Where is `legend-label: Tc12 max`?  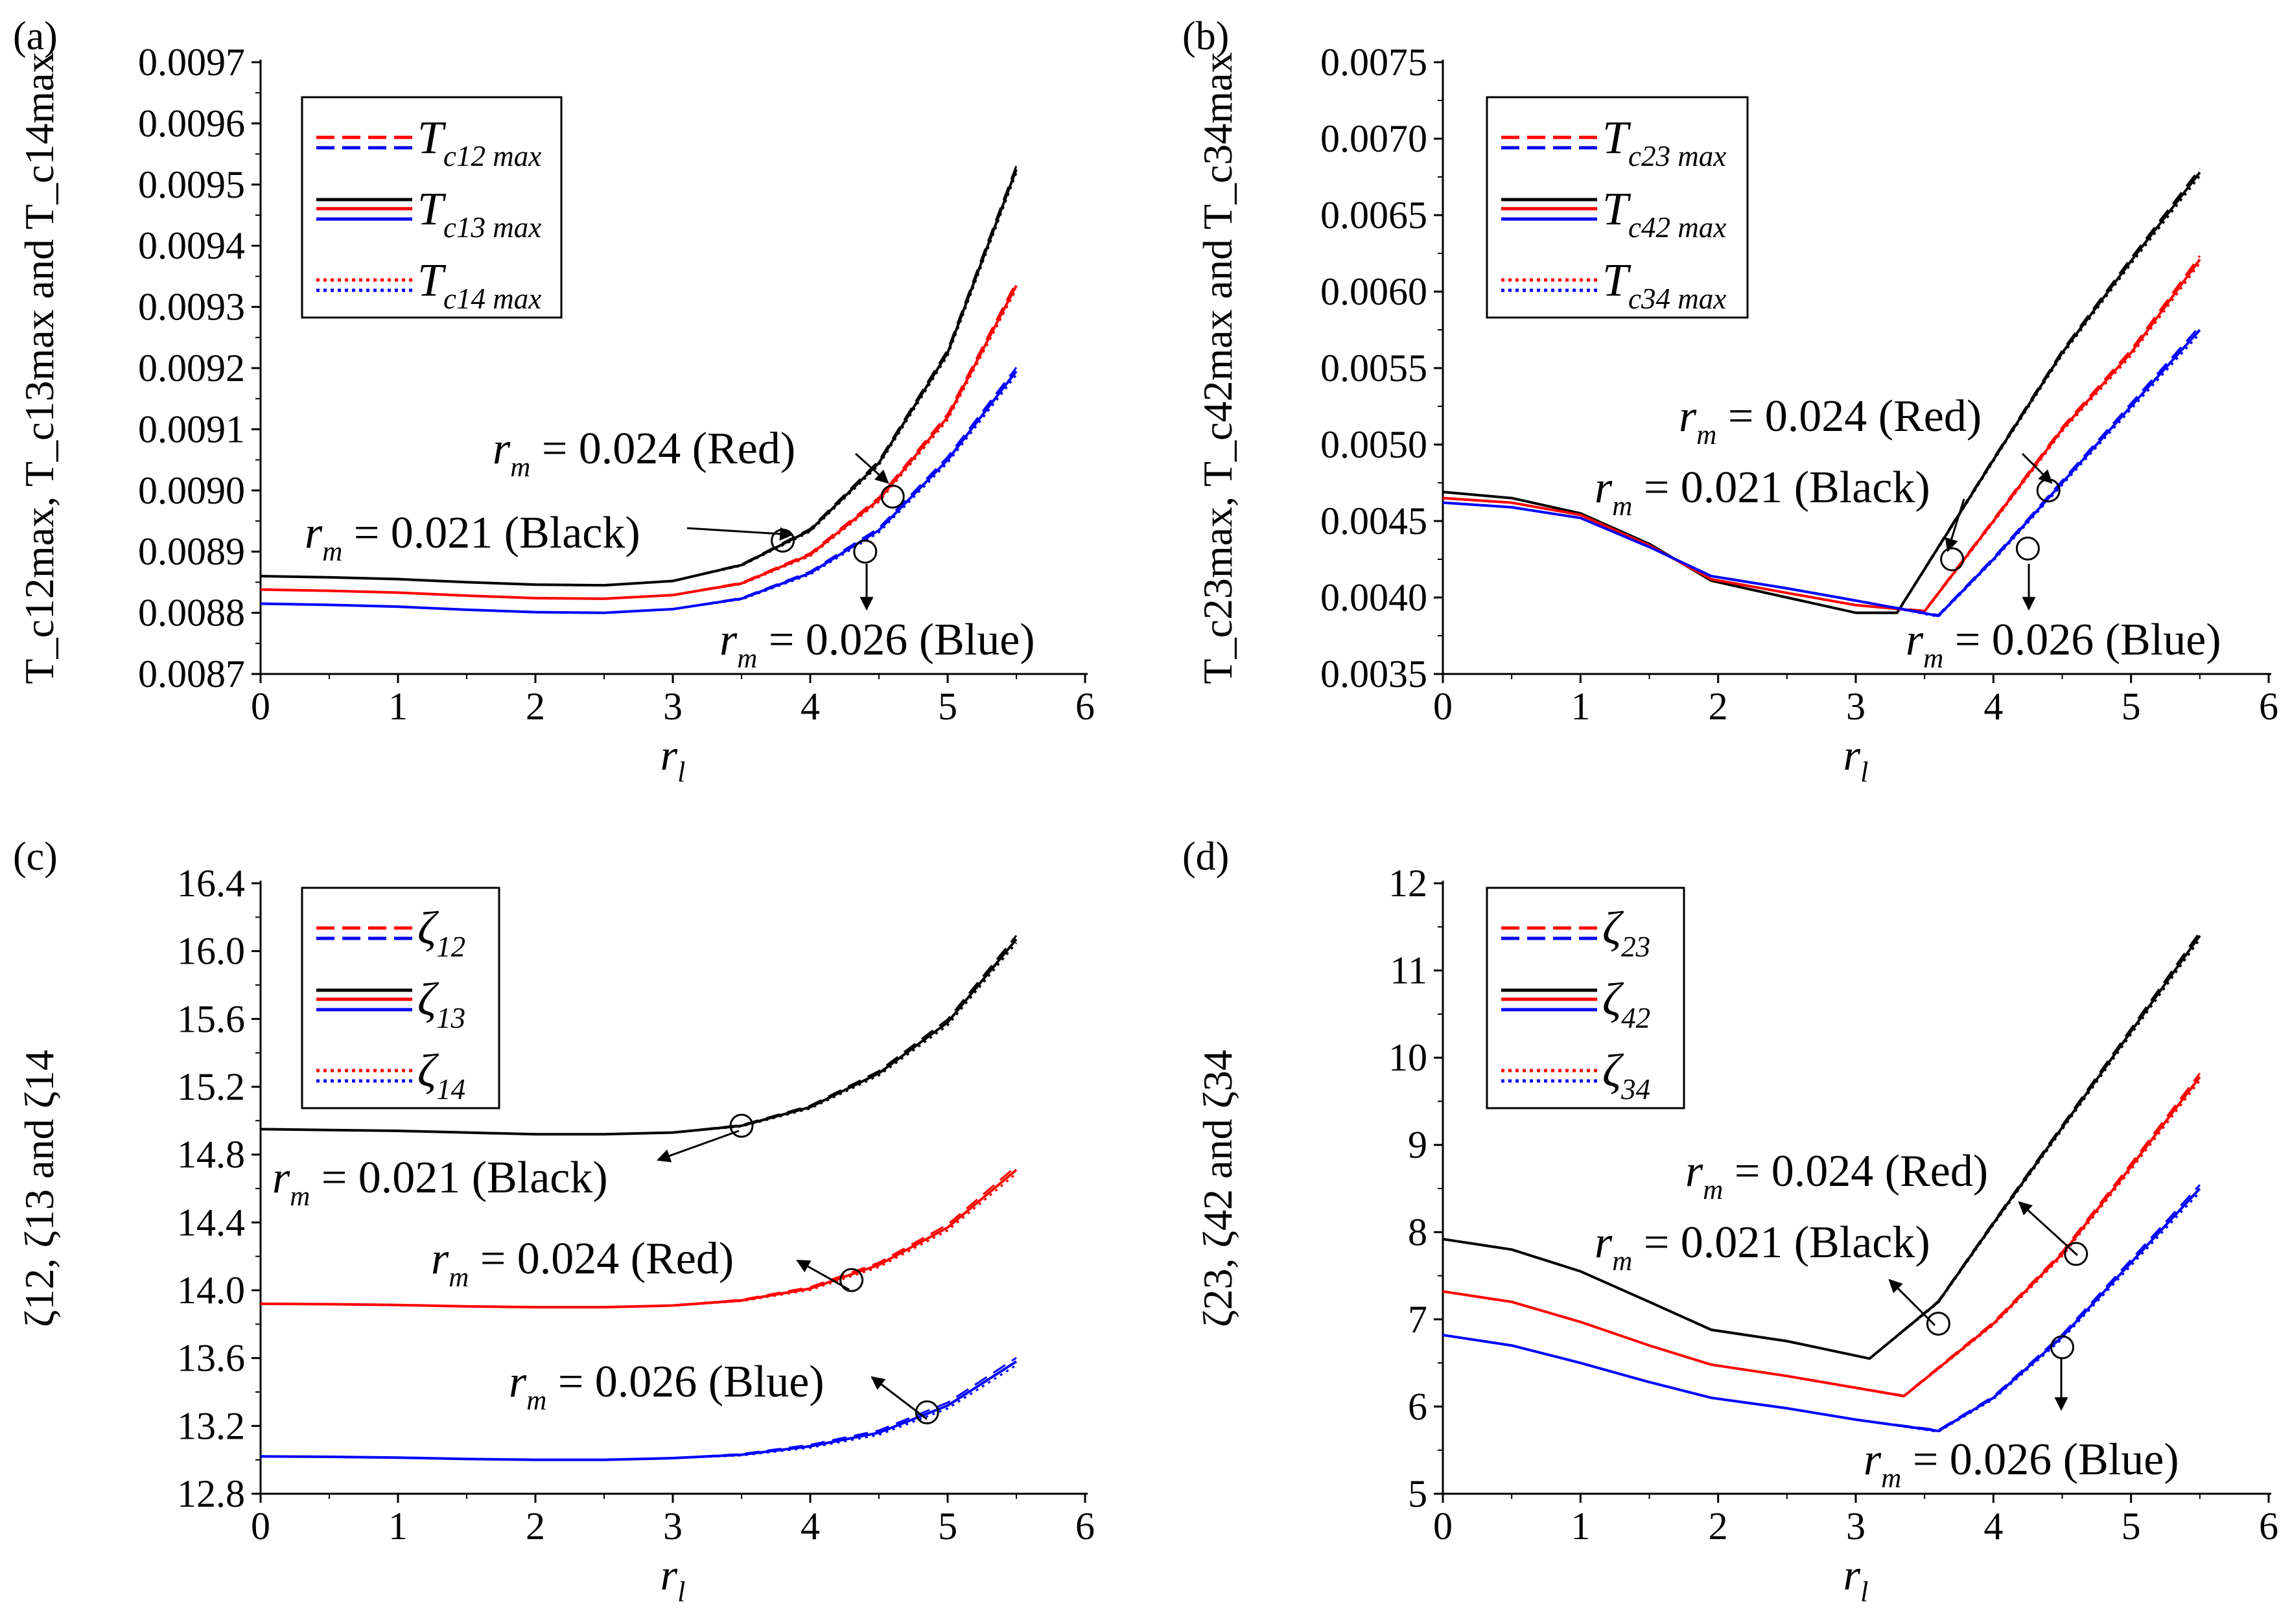 legend-label: Tc12 max is located at coordinates (479, 141).